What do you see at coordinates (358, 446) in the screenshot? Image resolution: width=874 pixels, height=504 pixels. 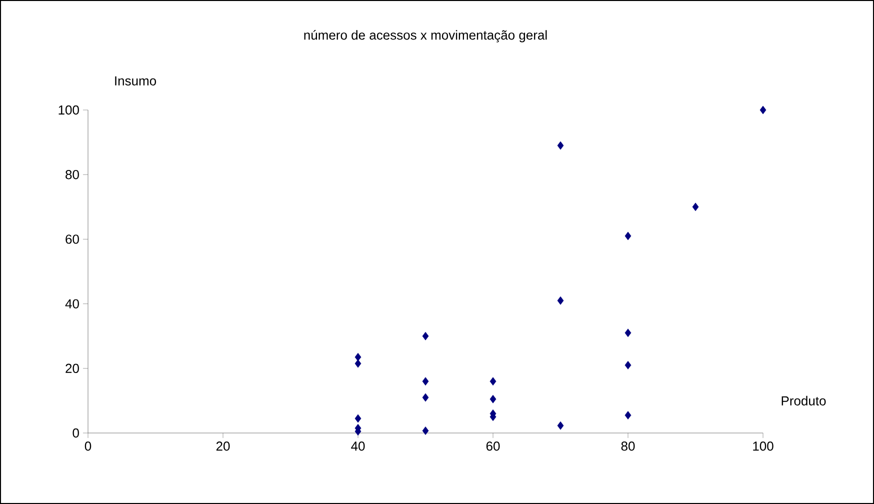 I see `x-tick-label: 40` at bounding box center [358, 446].